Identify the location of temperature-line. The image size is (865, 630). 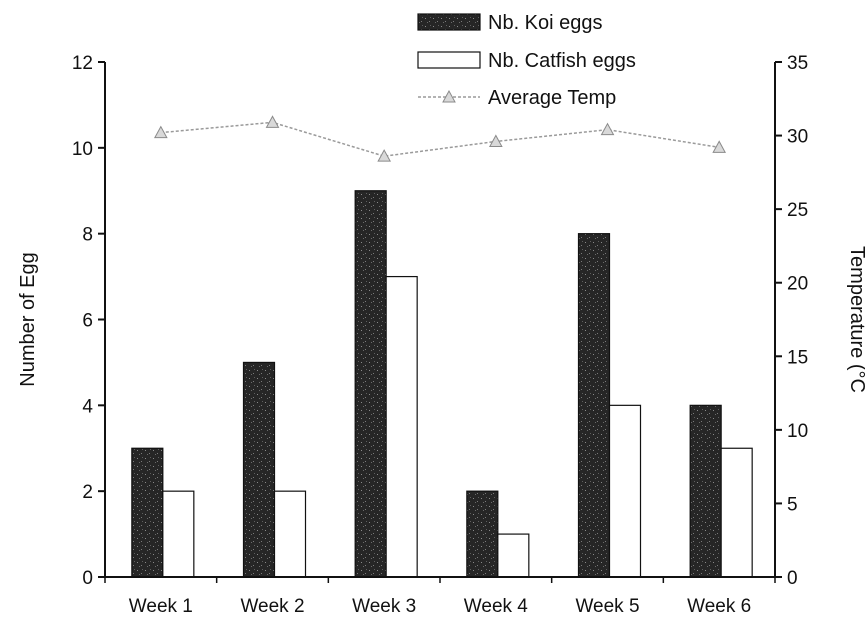
(440, 139).